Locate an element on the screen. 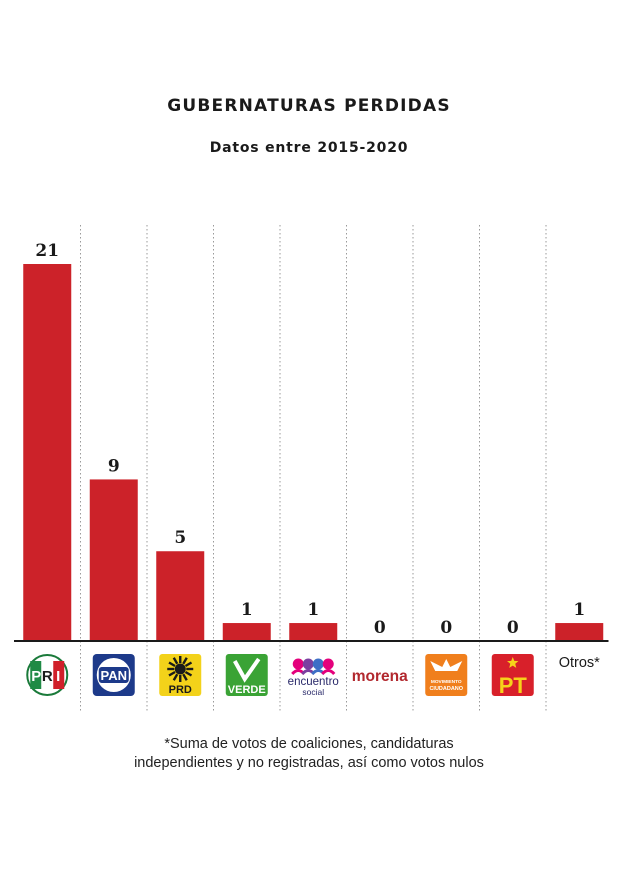  chart-title: GUBERNATURAS PERDIDAS is located at coordinates (309, 106).